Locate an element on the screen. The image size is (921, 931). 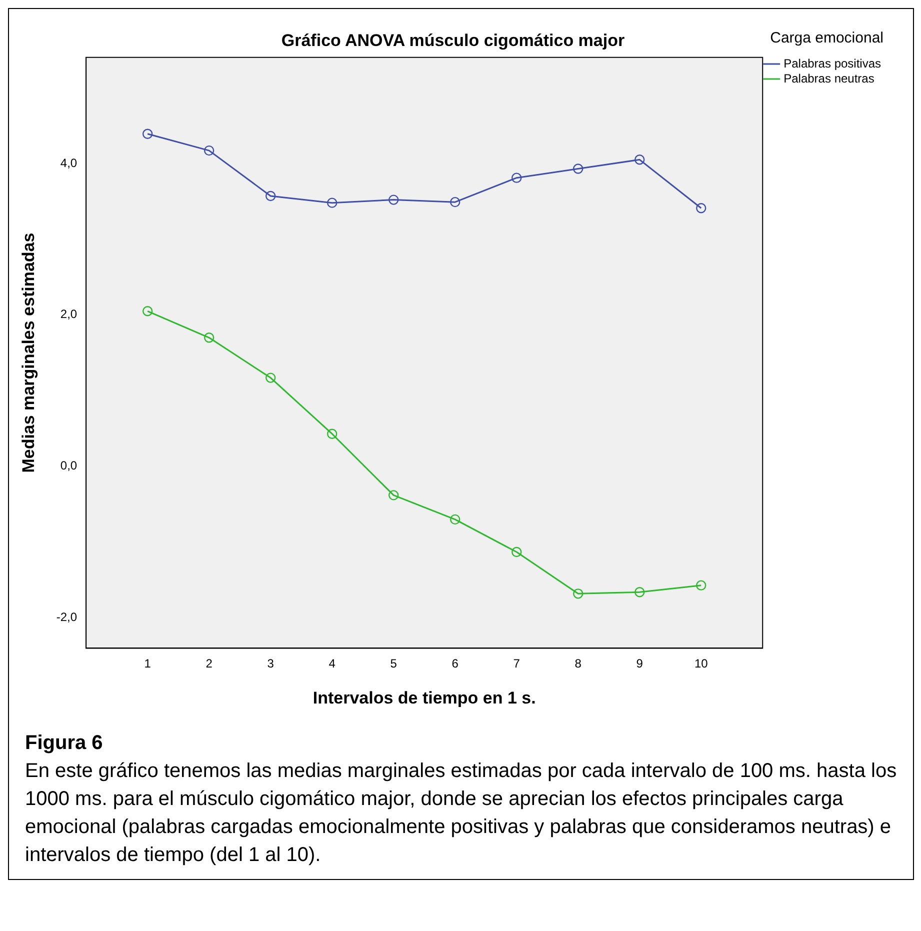
y-tick-label: 0,0 is located at coordinates (69, 465).